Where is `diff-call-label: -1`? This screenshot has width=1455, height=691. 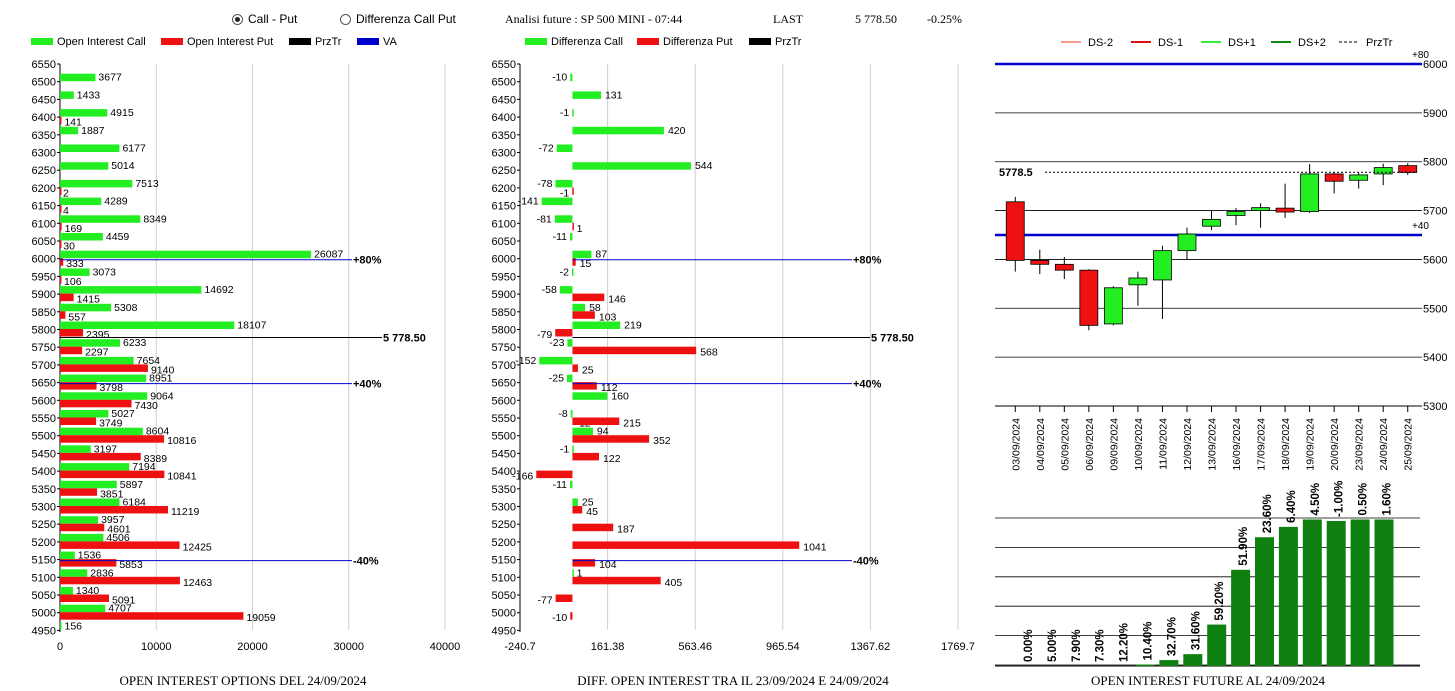 diff-call-label: -1 is located at coordinates (564, 113).